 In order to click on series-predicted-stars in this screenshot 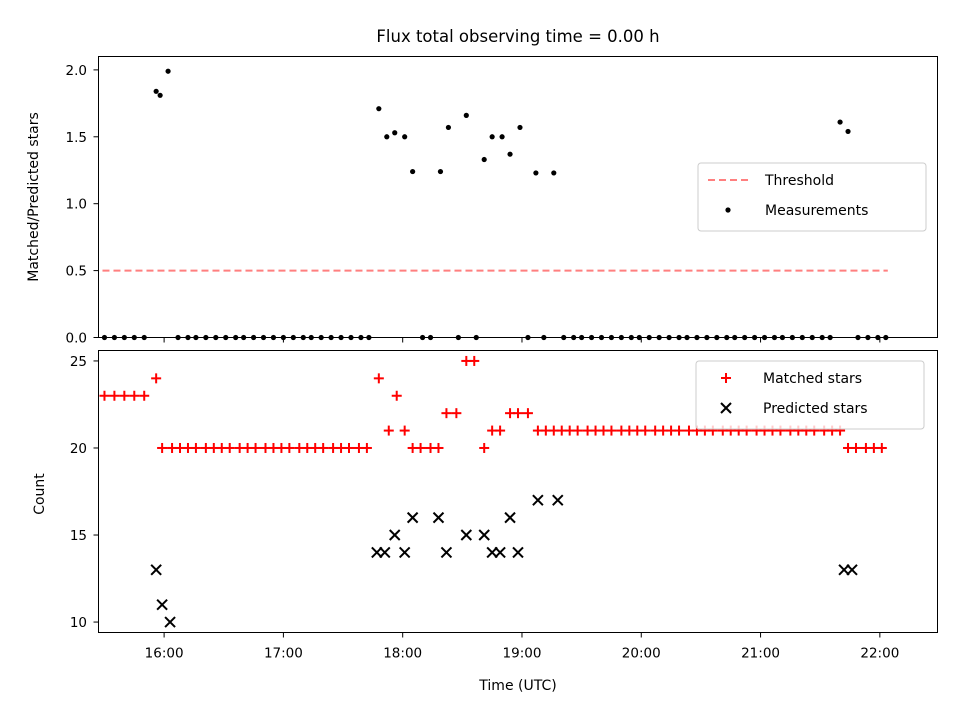, I will do `click(504, 561)`.